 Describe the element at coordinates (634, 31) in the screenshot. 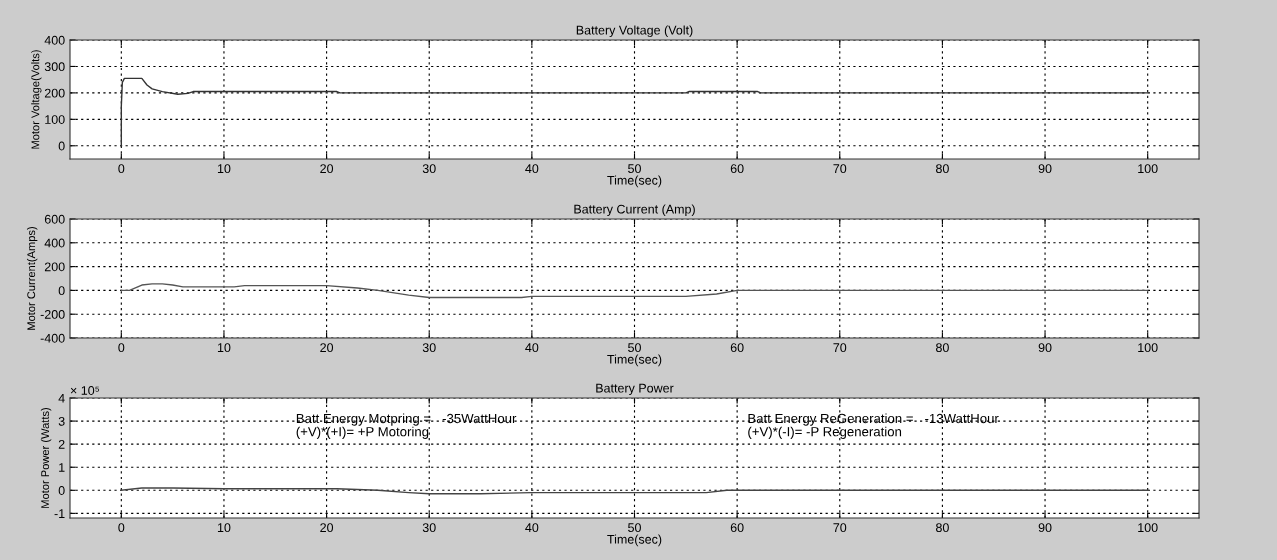

I see `chart-title: Battery Voltage (Volt)` at that location.